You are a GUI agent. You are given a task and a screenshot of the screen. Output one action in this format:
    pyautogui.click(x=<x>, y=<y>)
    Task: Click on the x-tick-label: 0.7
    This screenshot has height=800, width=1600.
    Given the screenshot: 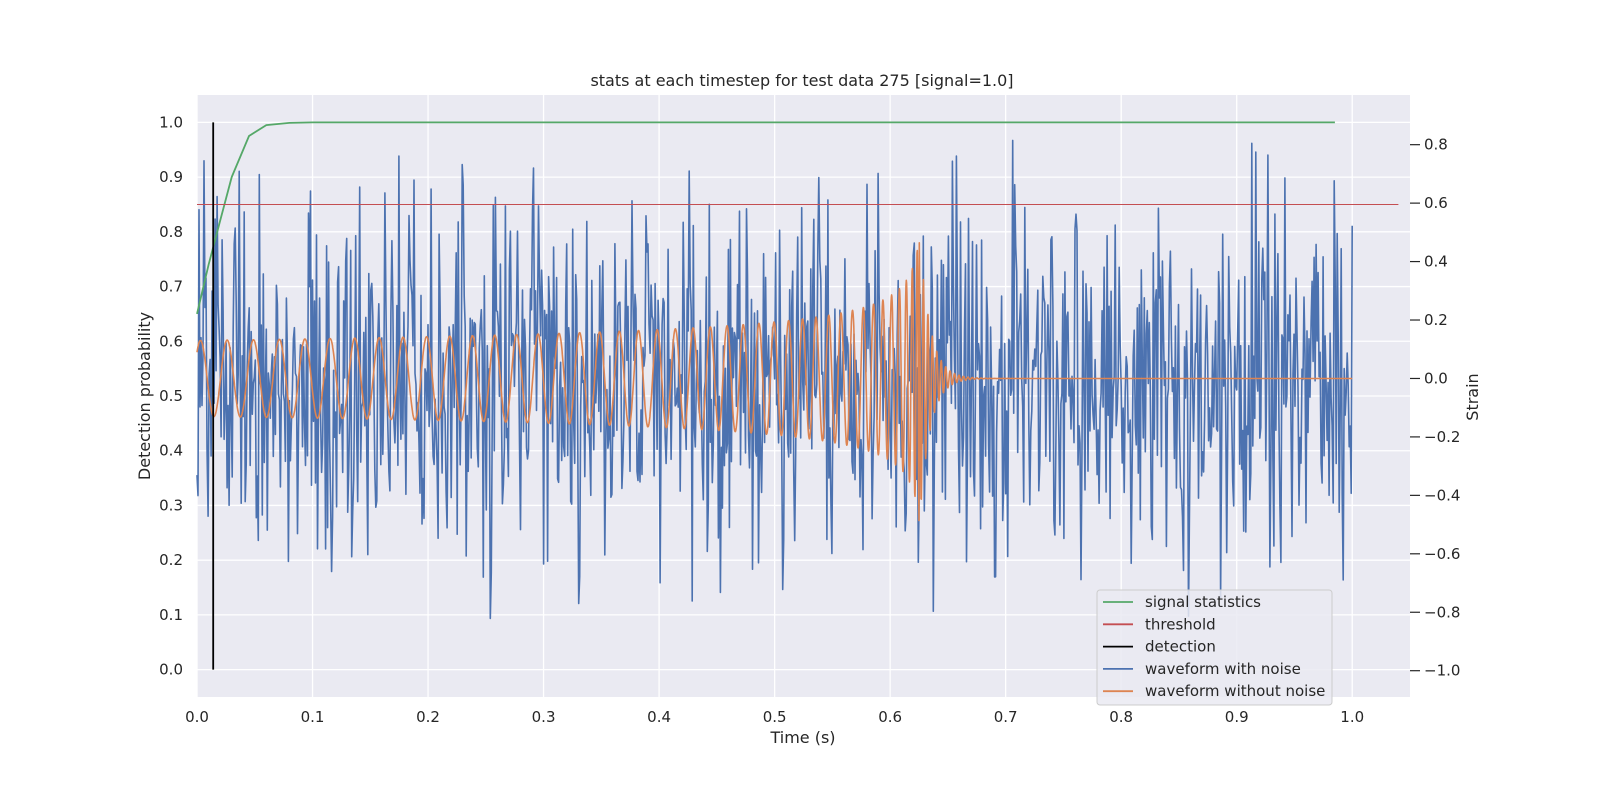 What is the action you would take?
    pyautogui.click(x=1006, y=717)
    